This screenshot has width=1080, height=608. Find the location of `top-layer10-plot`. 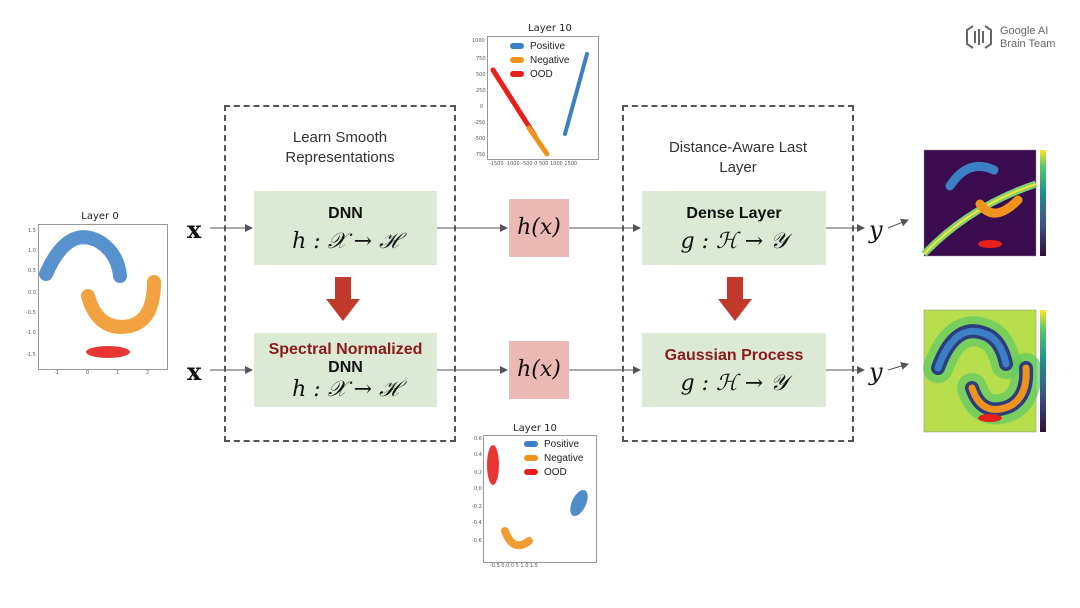

top-layer10-plot is located at coordinates (543, 98).